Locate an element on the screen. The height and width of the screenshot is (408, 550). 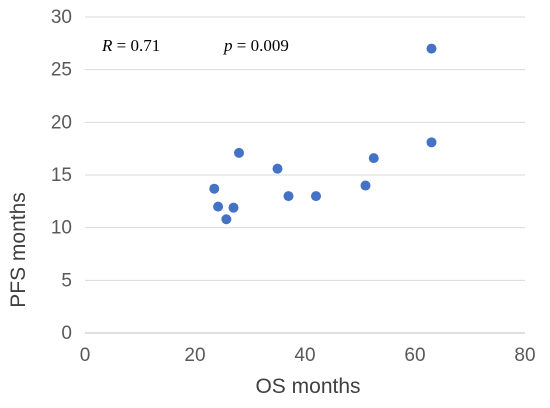
y-tick-label: 0 is located at coordinates (66, 333).